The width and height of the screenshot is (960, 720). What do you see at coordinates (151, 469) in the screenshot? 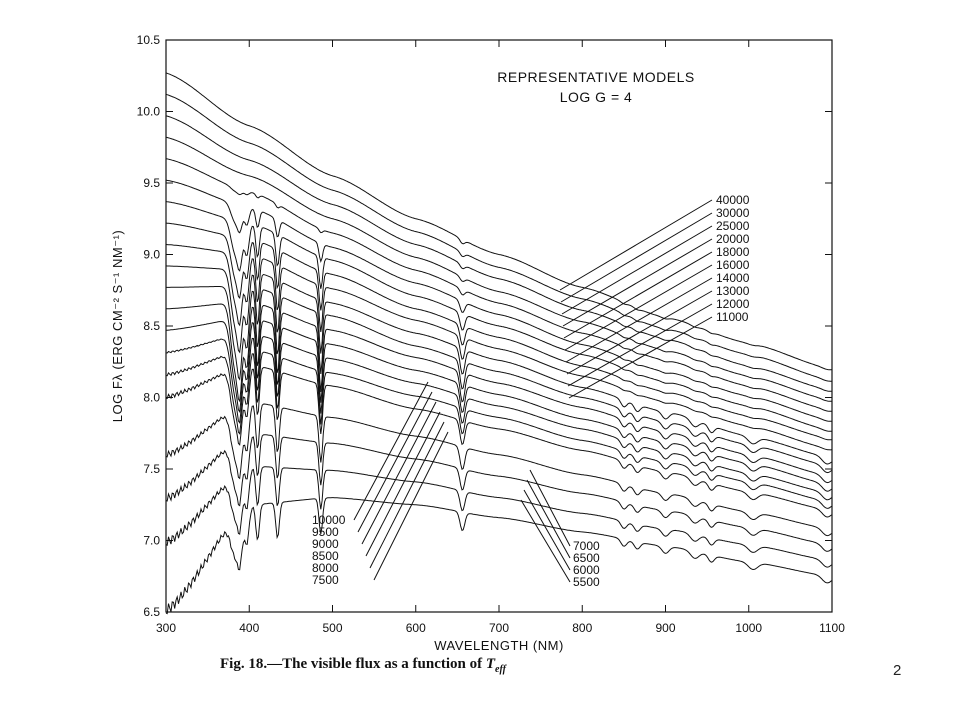
I see `y-tick-label: 7.5` at bounding box center [151, 469].